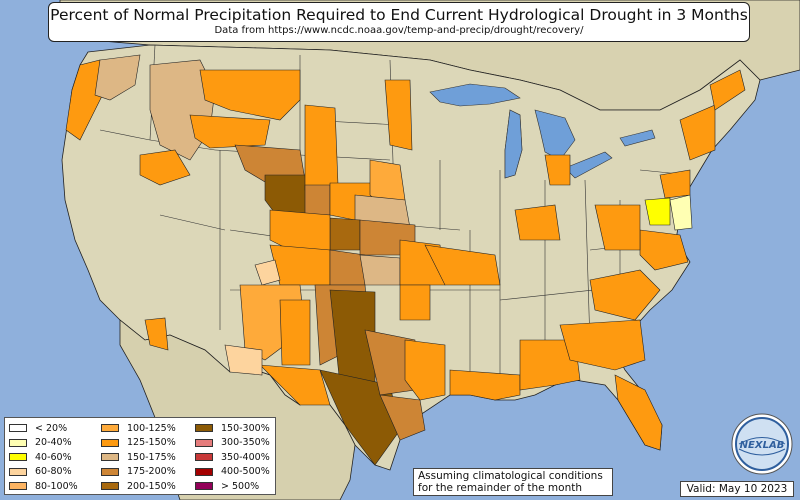  I want to click on legend-item: 20-40%, so click(43, 443).